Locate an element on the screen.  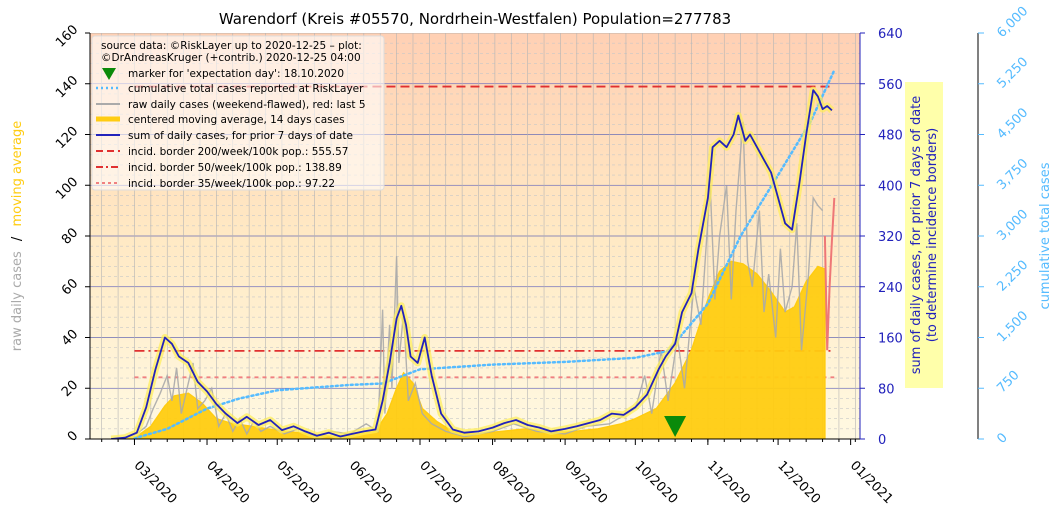
legend-item-border35: incid. border 35/week/100k pop.: 97.22 is located at coordinates (231, 184).